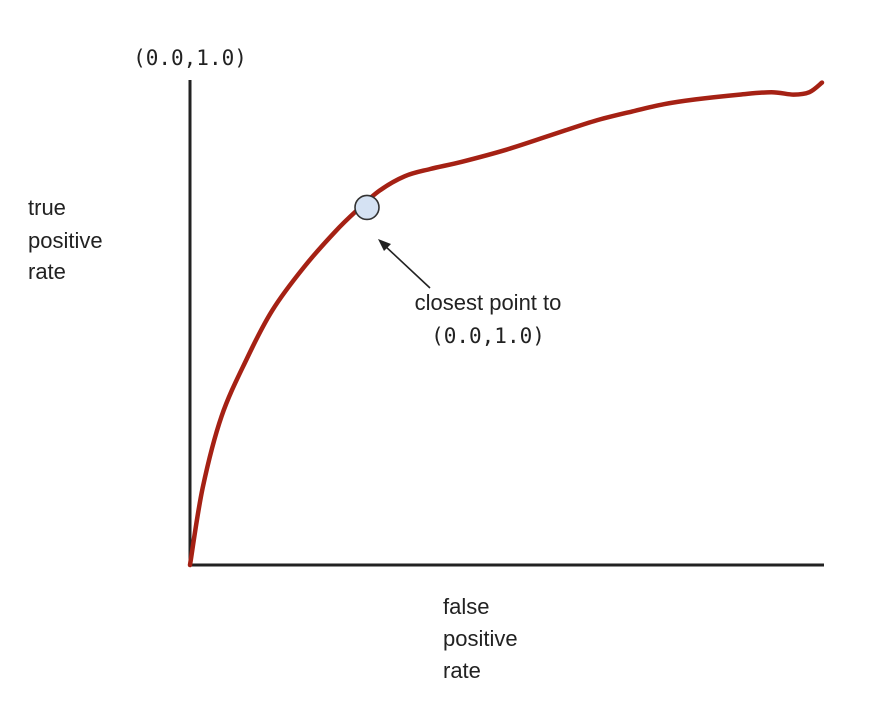  Describe the element at coordinates (488, 319) in the screenshot. I see `annotation-text: closest point to (0.0,1.0)` at that location.